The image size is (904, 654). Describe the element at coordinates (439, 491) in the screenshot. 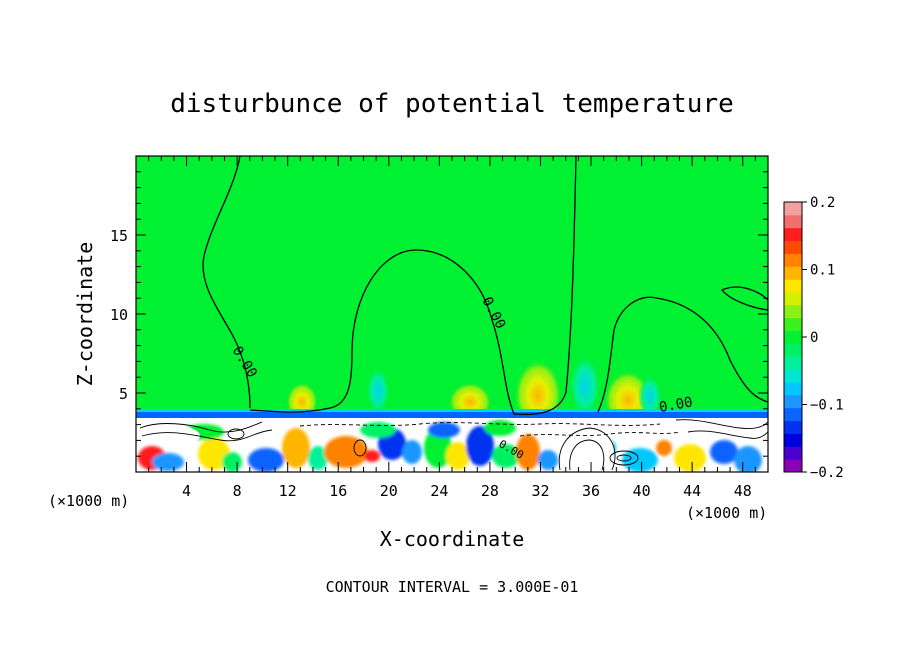

I see `x-tick-label: 24` at that location.